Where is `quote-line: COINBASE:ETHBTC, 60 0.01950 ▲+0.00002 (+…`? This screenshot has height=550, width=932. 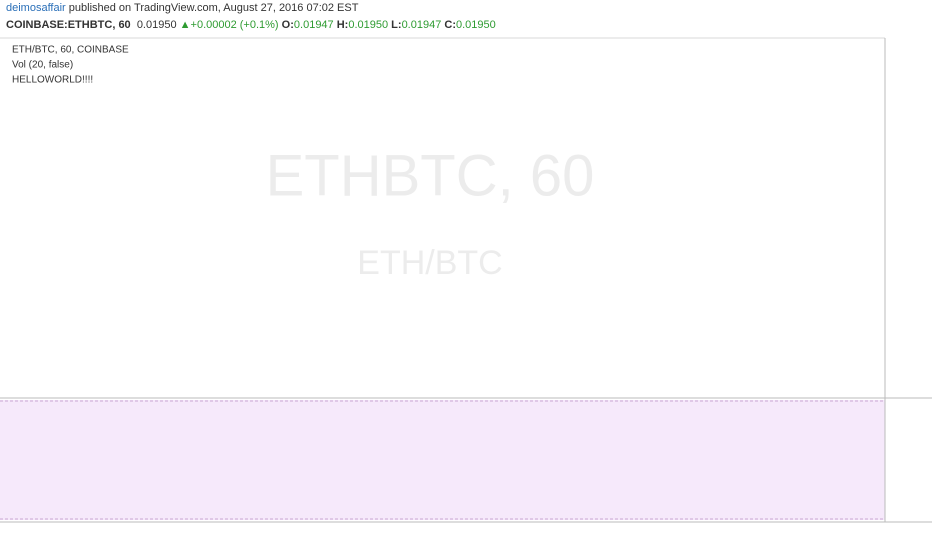 quote-line: COINBASE:ETHBTC, 60 0.01950 ▲+0.00002 (+… is located at coordinates (251, 25).